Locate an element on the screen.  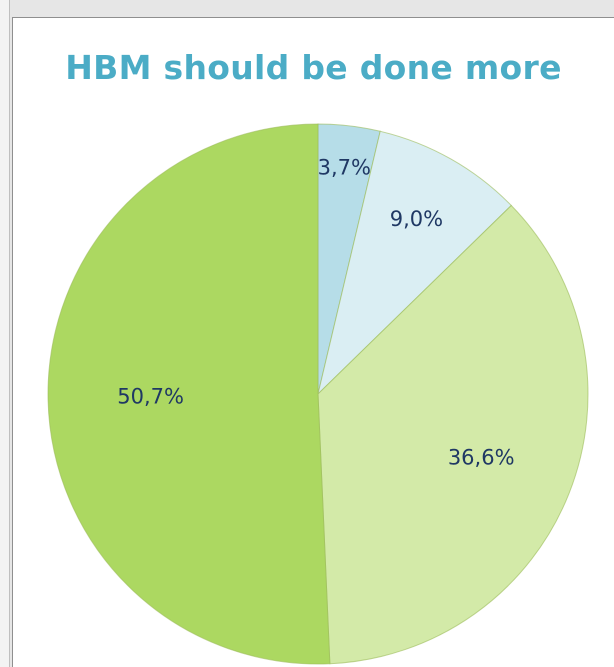
pie-data-label: 36,6% is located at coordinates (481, 458).